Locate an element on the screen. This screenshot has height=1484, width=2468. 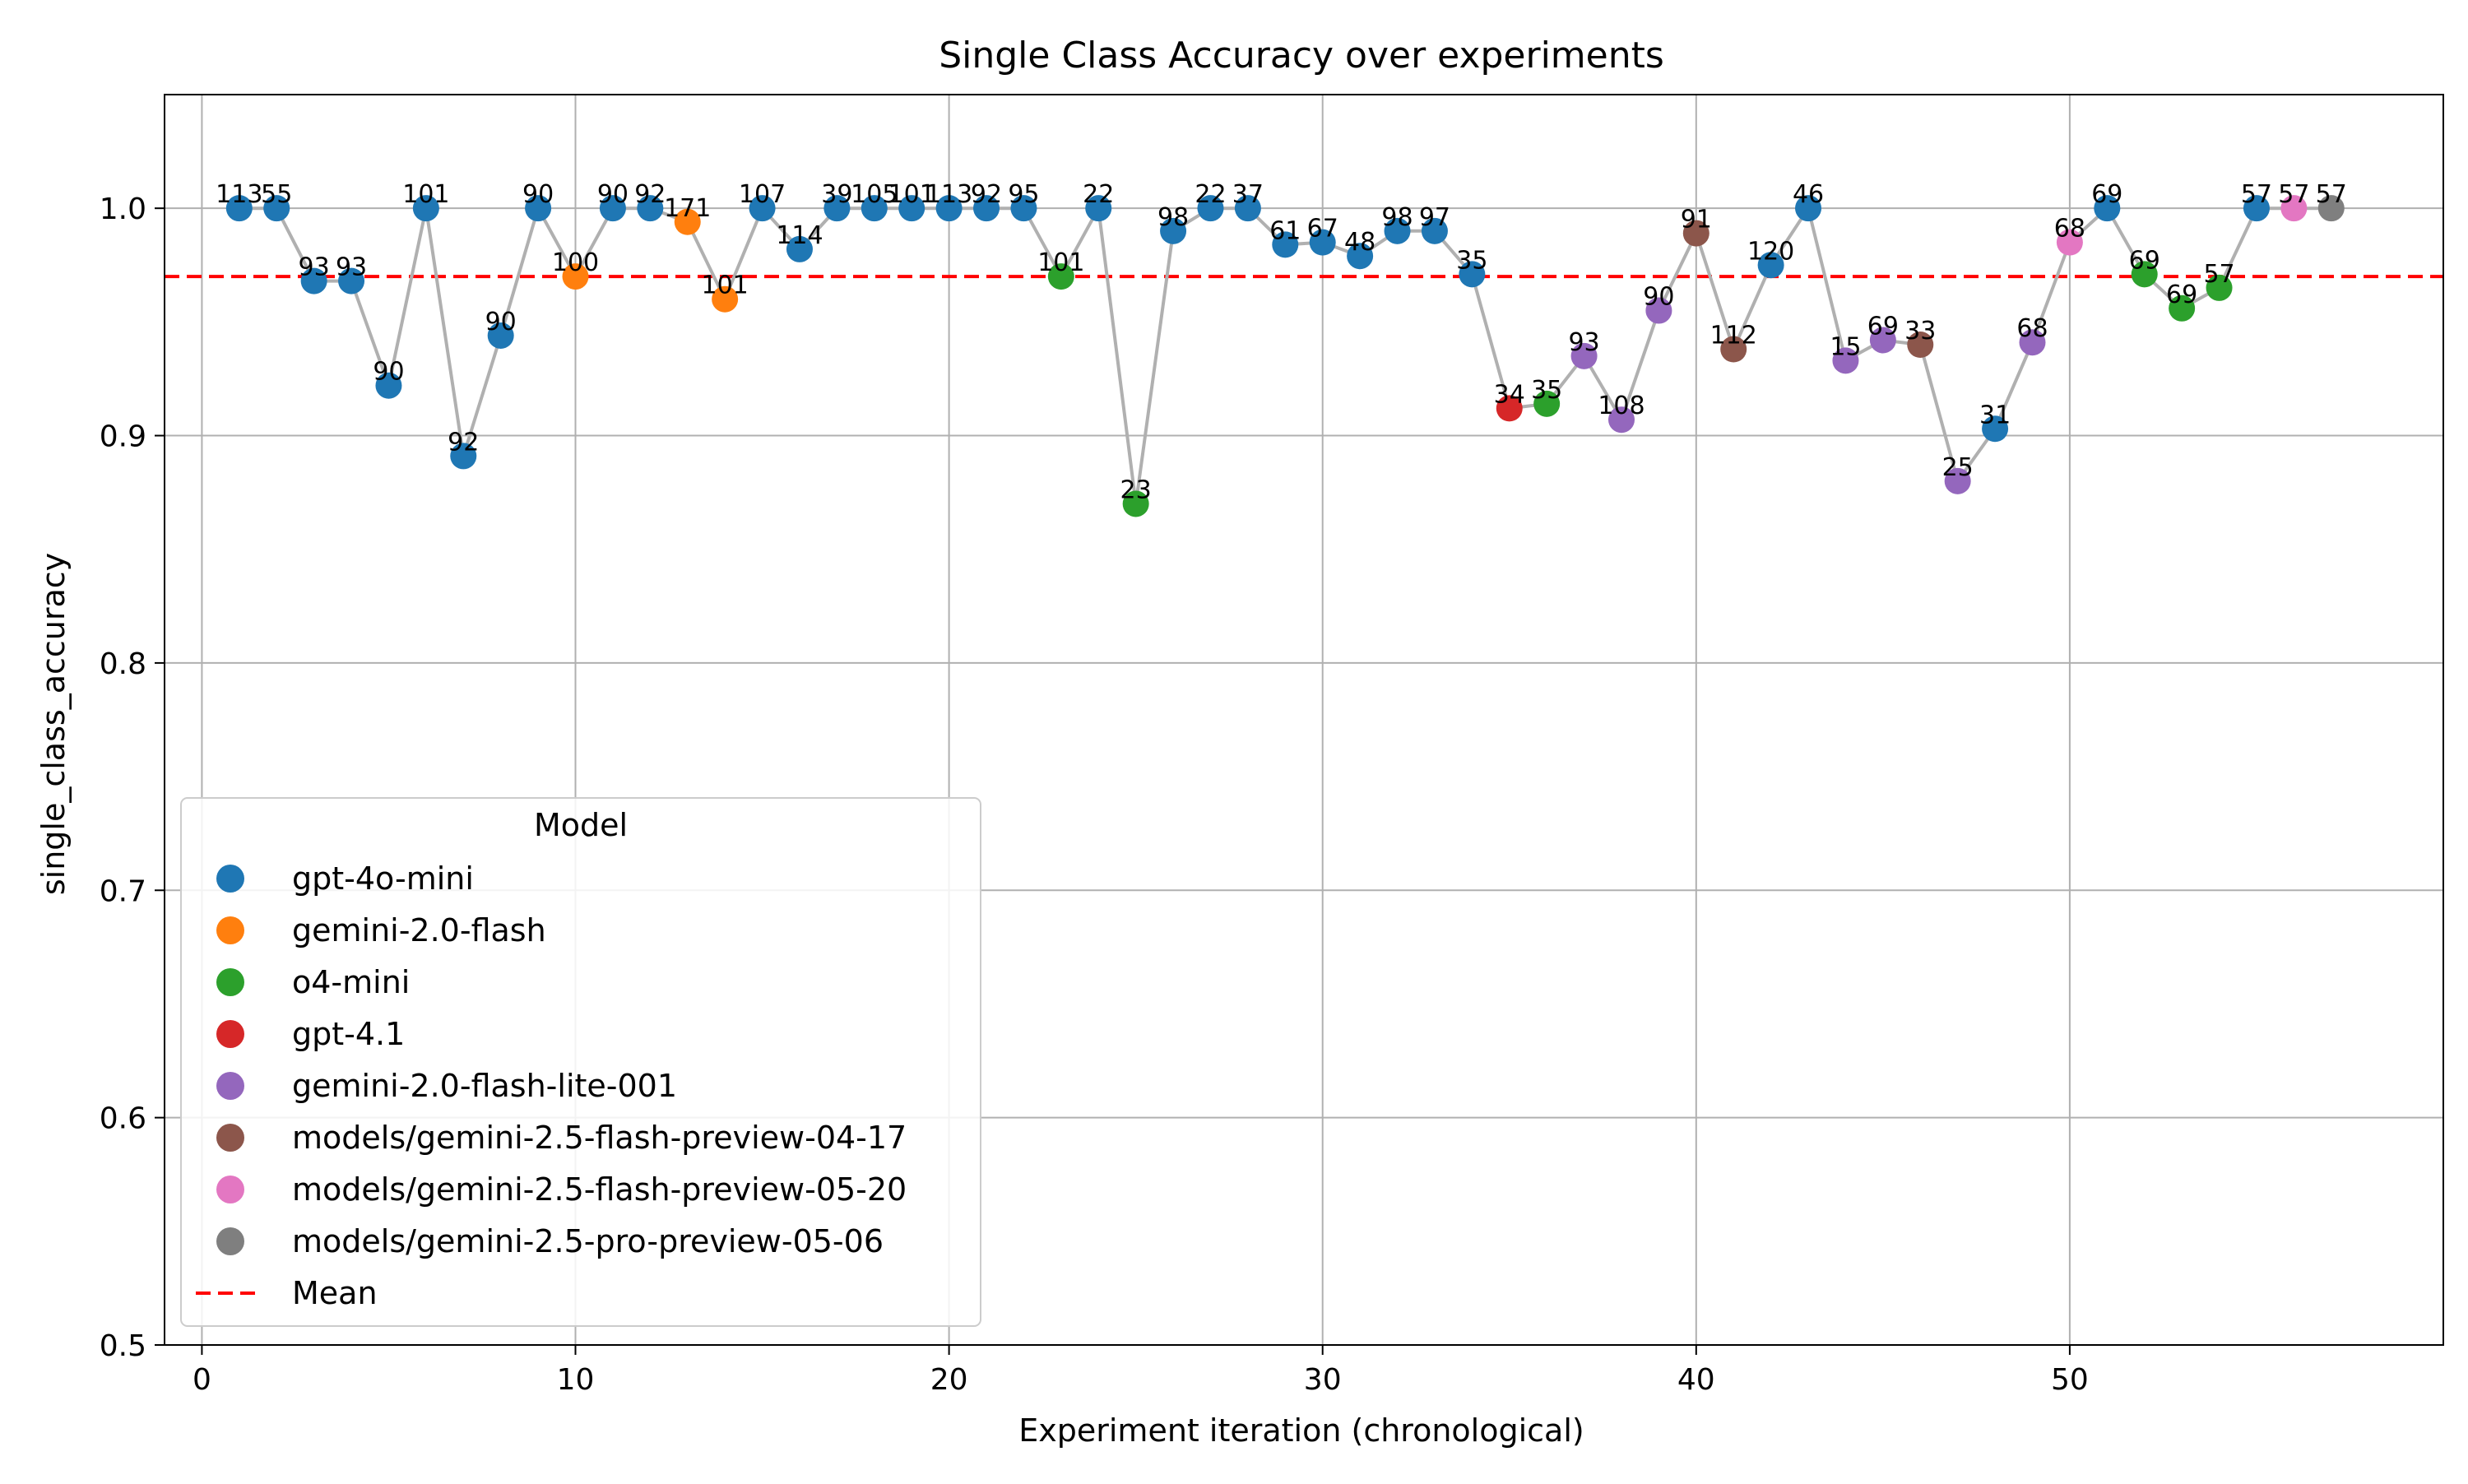
data-label: 101 is located at coordinates (911, 194).